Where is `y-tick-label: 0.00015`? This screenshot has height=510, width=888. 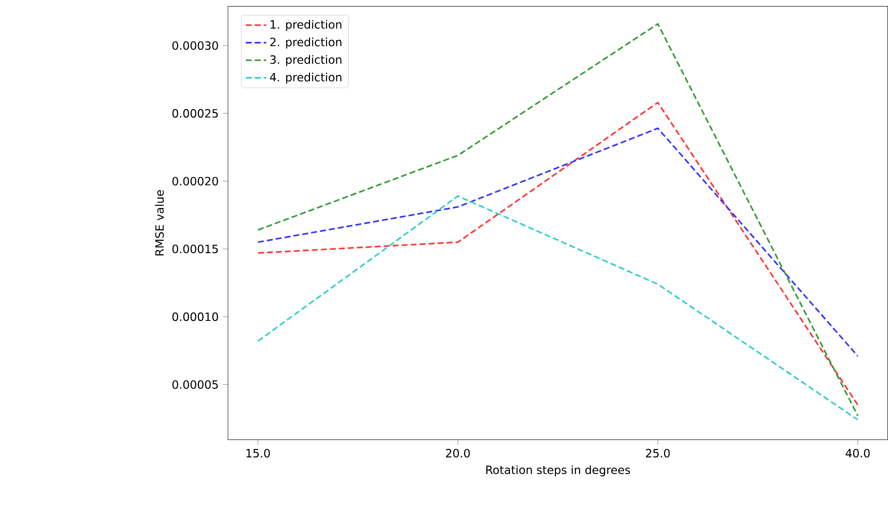
y-tick-label: 0.00015 is located at coordinates (195, 249).